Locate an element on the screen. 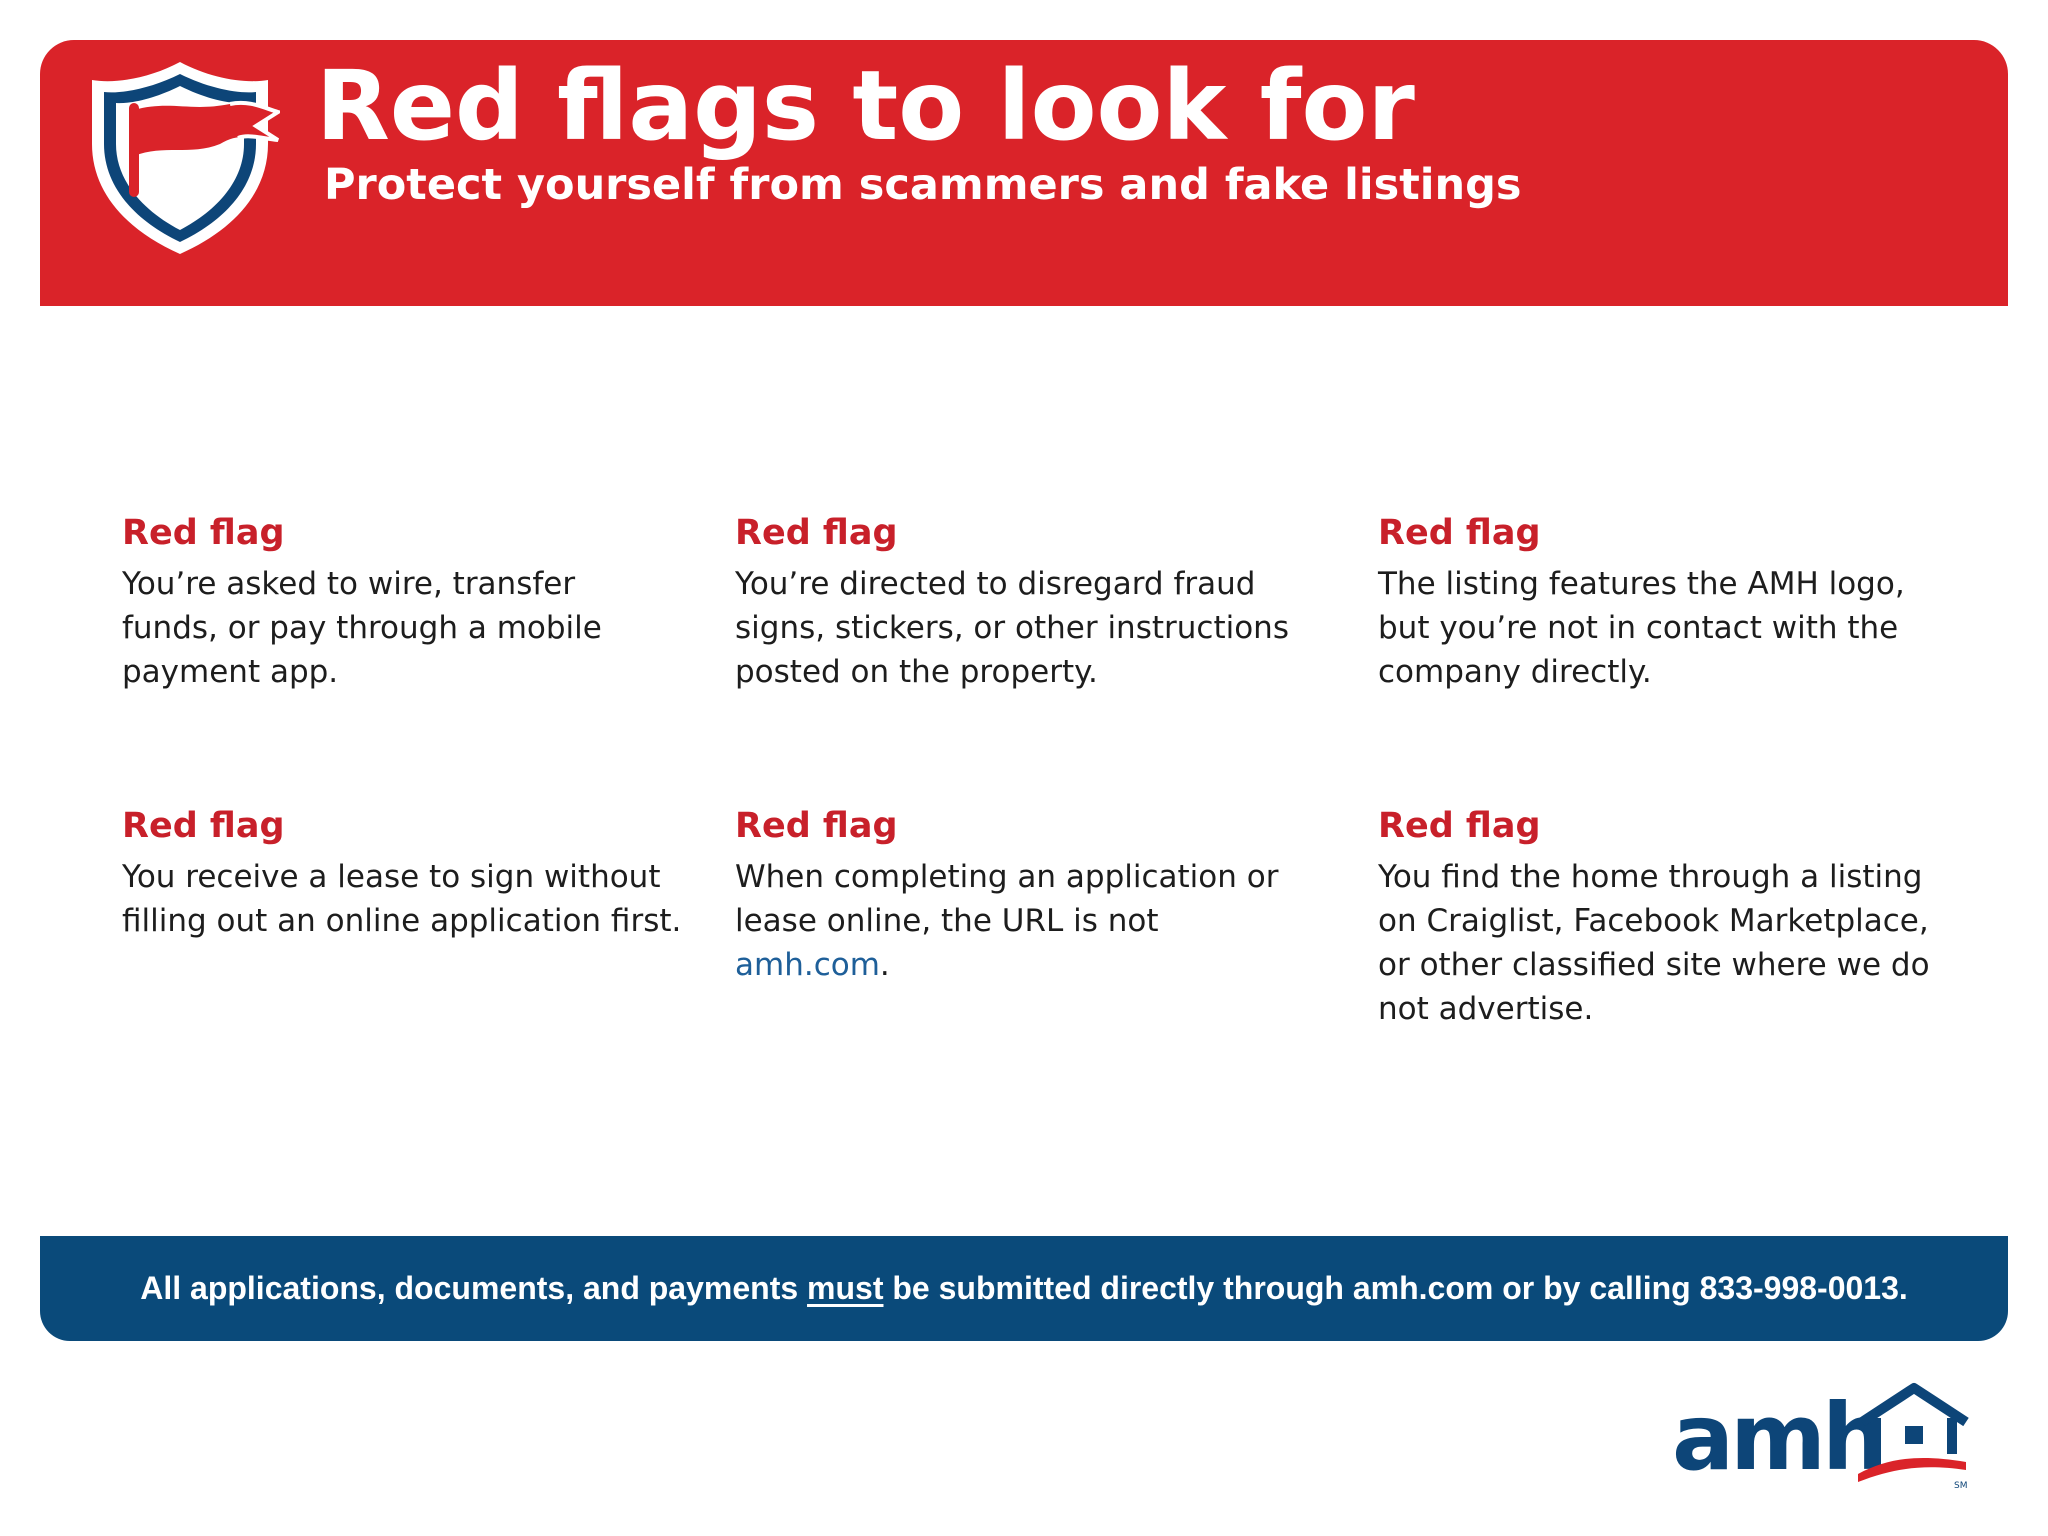  description-text-end: . is located at coordinates (884, 965).